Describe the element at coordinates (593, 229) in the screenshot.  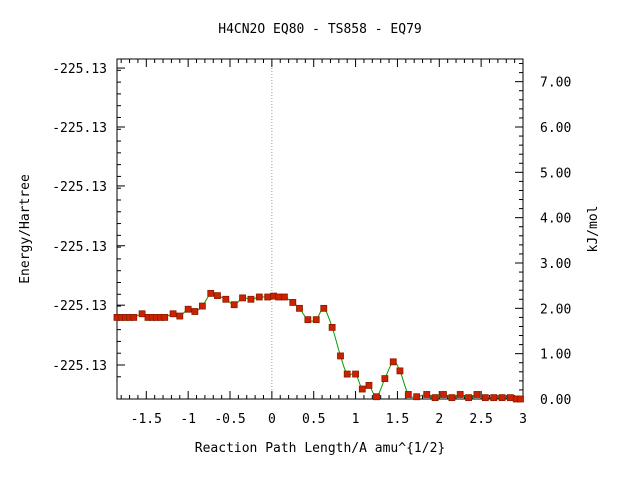
I see `y-axis-right-label: kJ/mol` at that location.